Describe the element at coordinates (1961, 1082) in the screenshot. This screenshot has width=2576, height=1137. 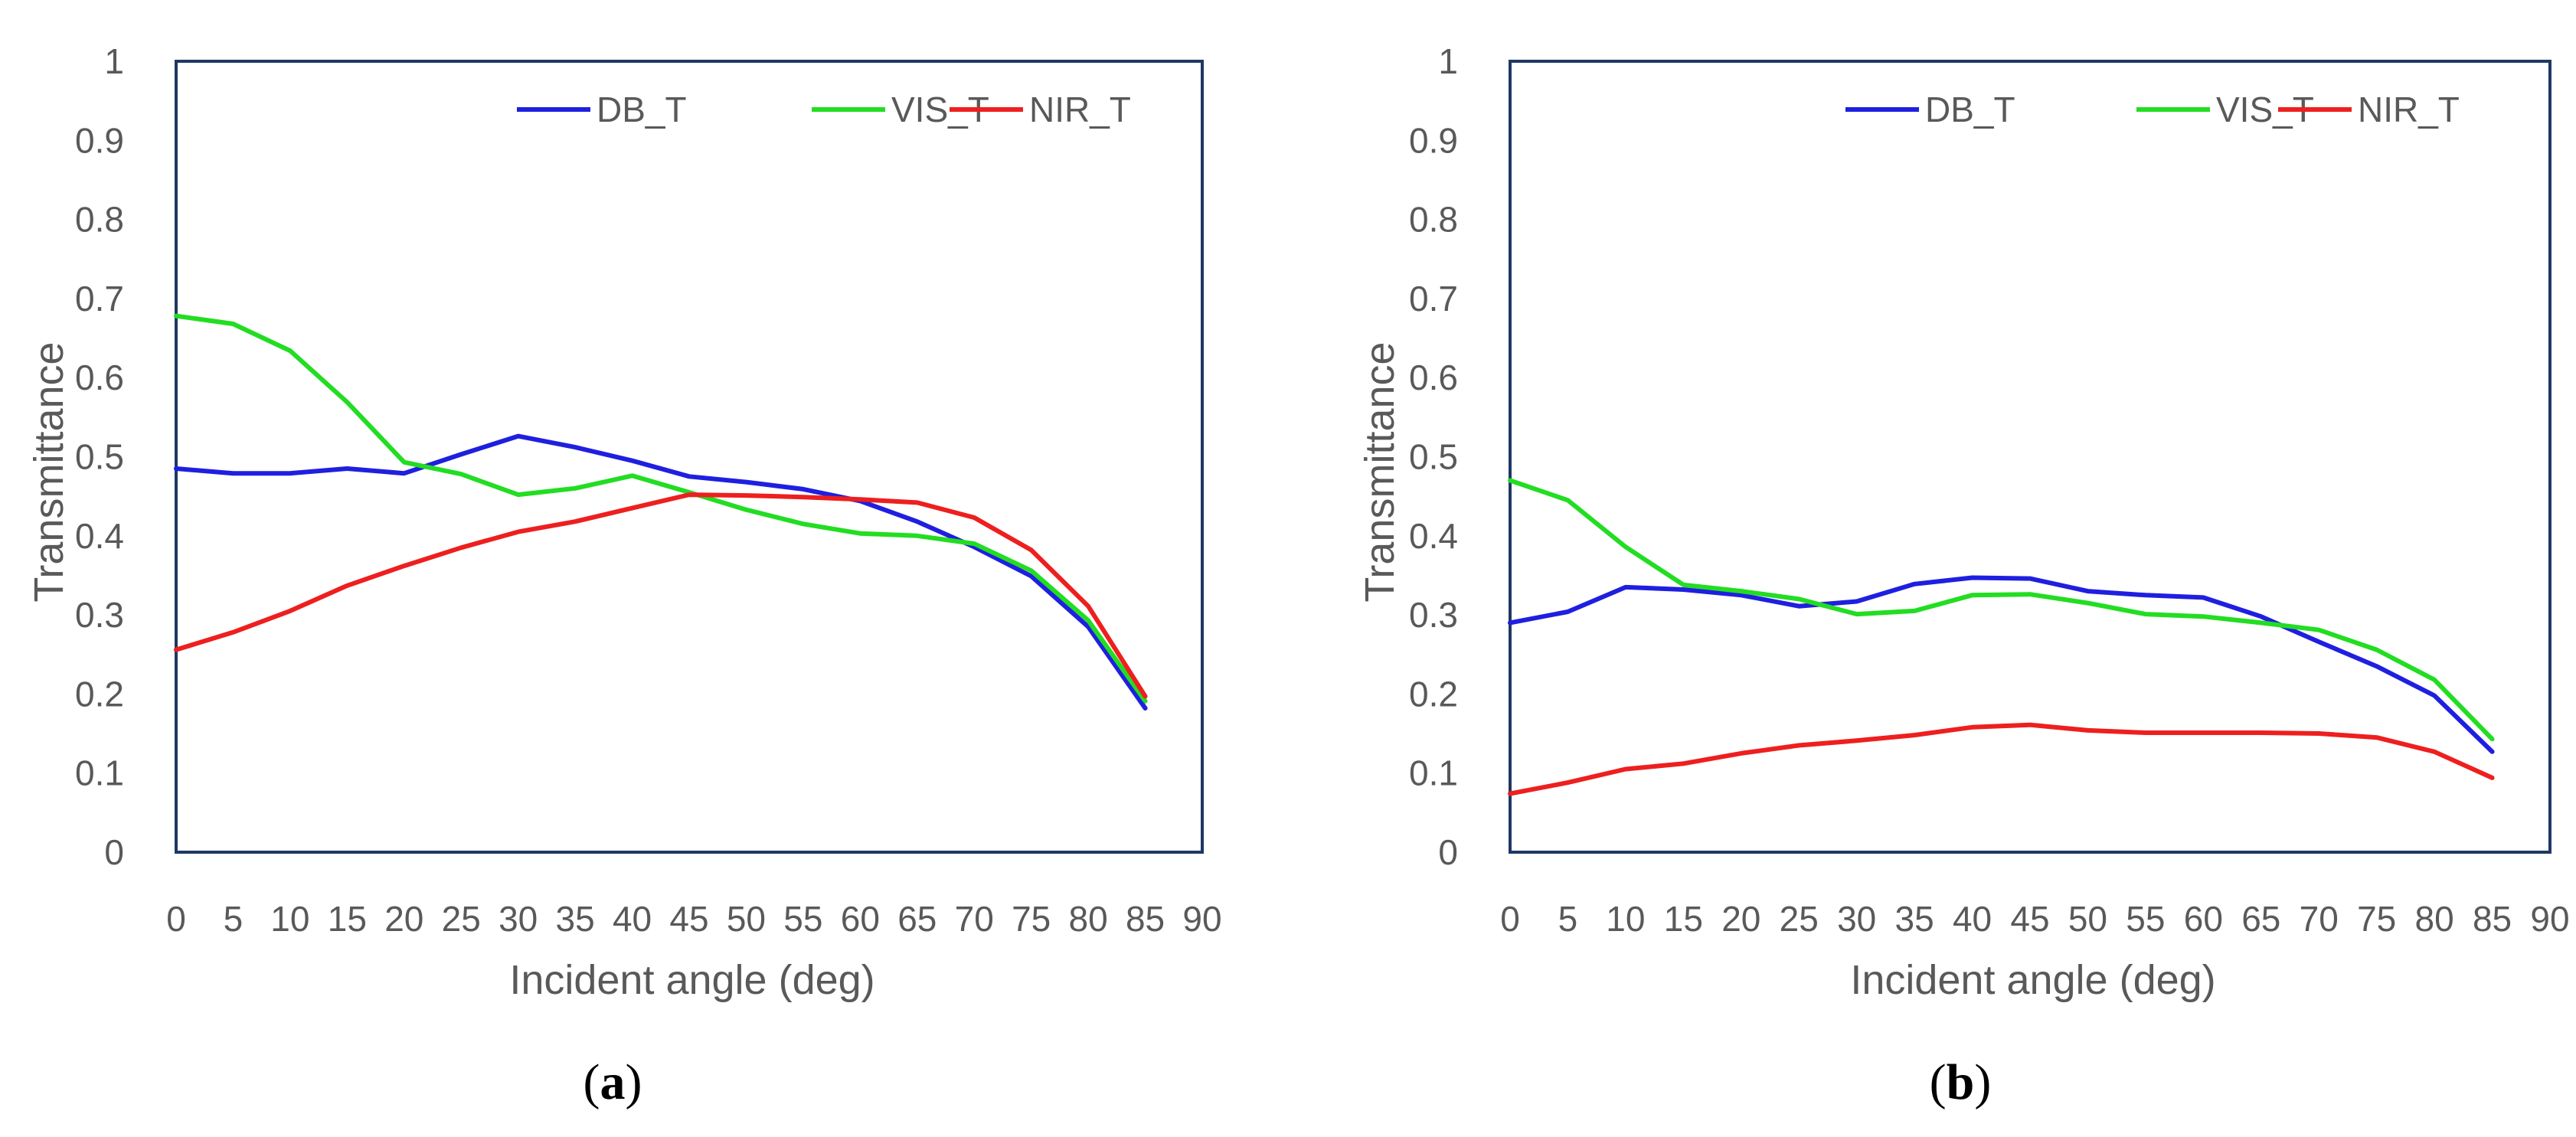
I see `panel-label-b: (b)` at that location.